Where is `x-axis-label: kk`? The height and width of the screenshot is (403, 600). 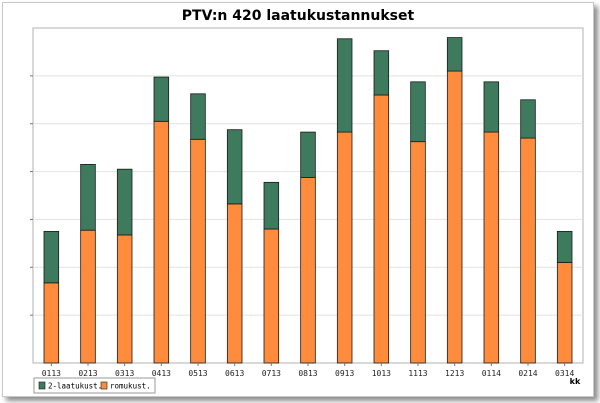
x-axis-label: kk is located at coordinates (575, 381).